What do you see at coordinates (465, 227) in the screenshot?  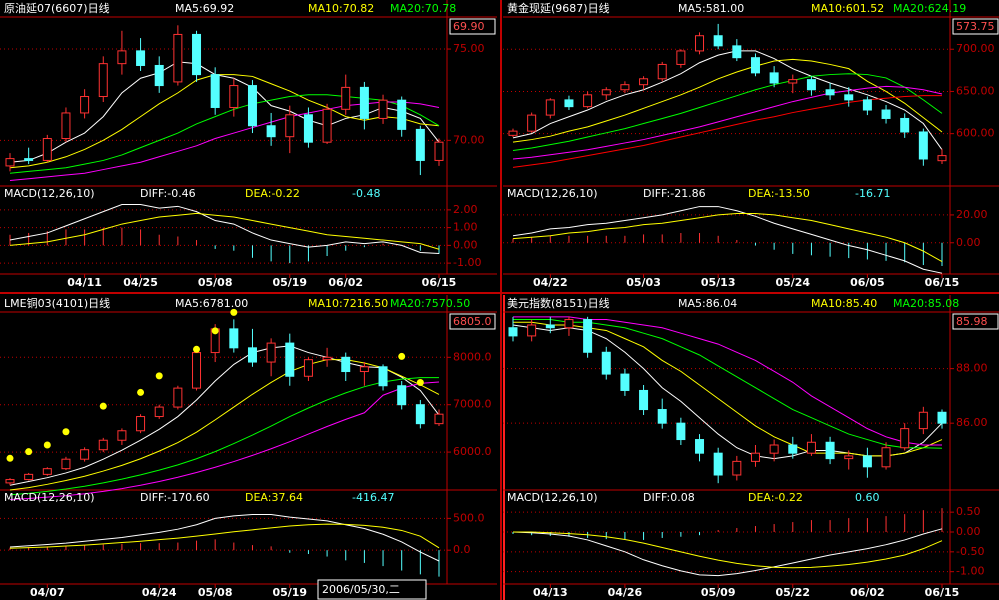 I see `y-tick-label: 1.00` at bounding box center [465, 227].